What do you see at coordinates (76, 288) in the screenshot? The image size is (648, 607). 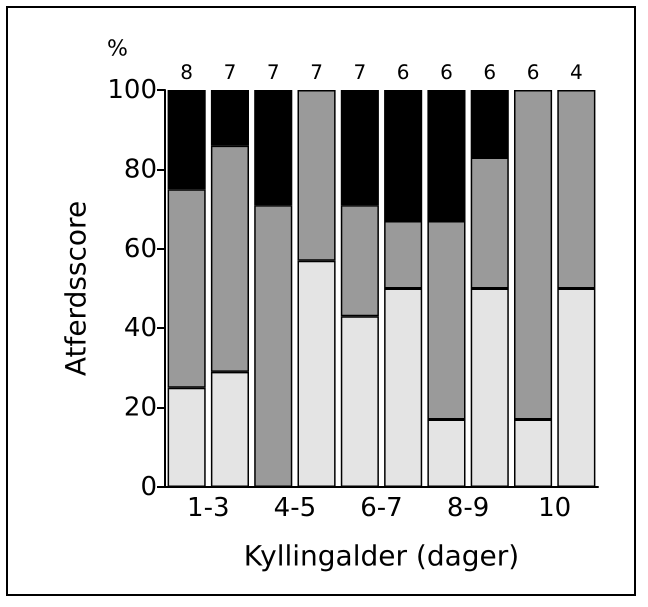 I see `y-axis-title: Atferdsscore` at bounding box center [76, 288].